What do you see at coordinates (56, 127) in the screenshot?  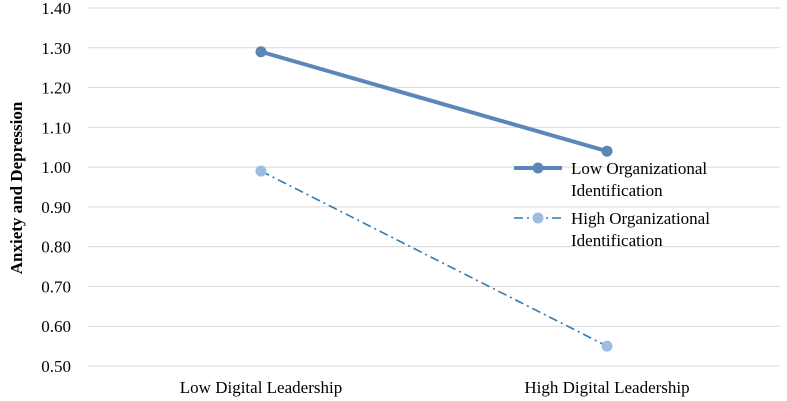 I see `y-tick-label: 1.10` at bounding box center [56, 127].